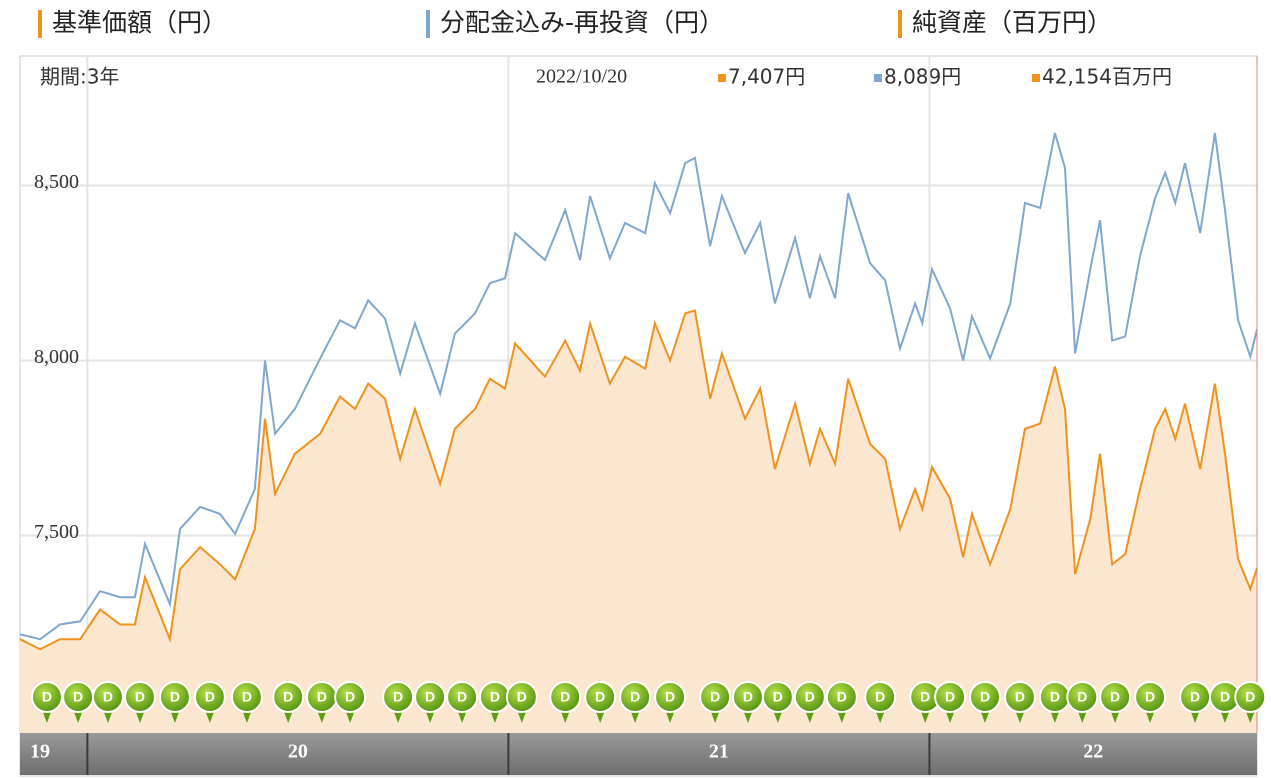 Image resolution: width=1271 pixels, height=778 pixels. What do you see at coordinates (922, 77) in the screenshot?
I see `readout-value: 8,089円` at bounding box center [922, 77].